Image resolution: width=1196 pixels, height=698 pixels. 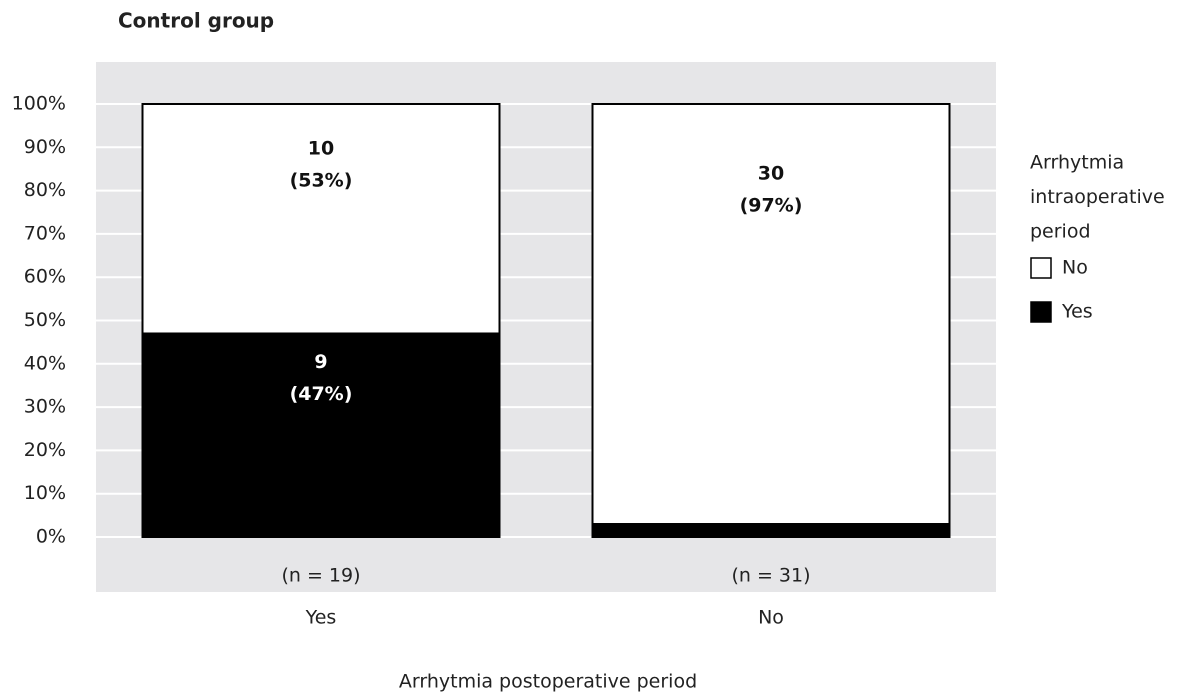 What do you see at coordinates (45, 363) in the screenshot?
I see `y-tick-label: 40%` at bounding box center [45, 363].